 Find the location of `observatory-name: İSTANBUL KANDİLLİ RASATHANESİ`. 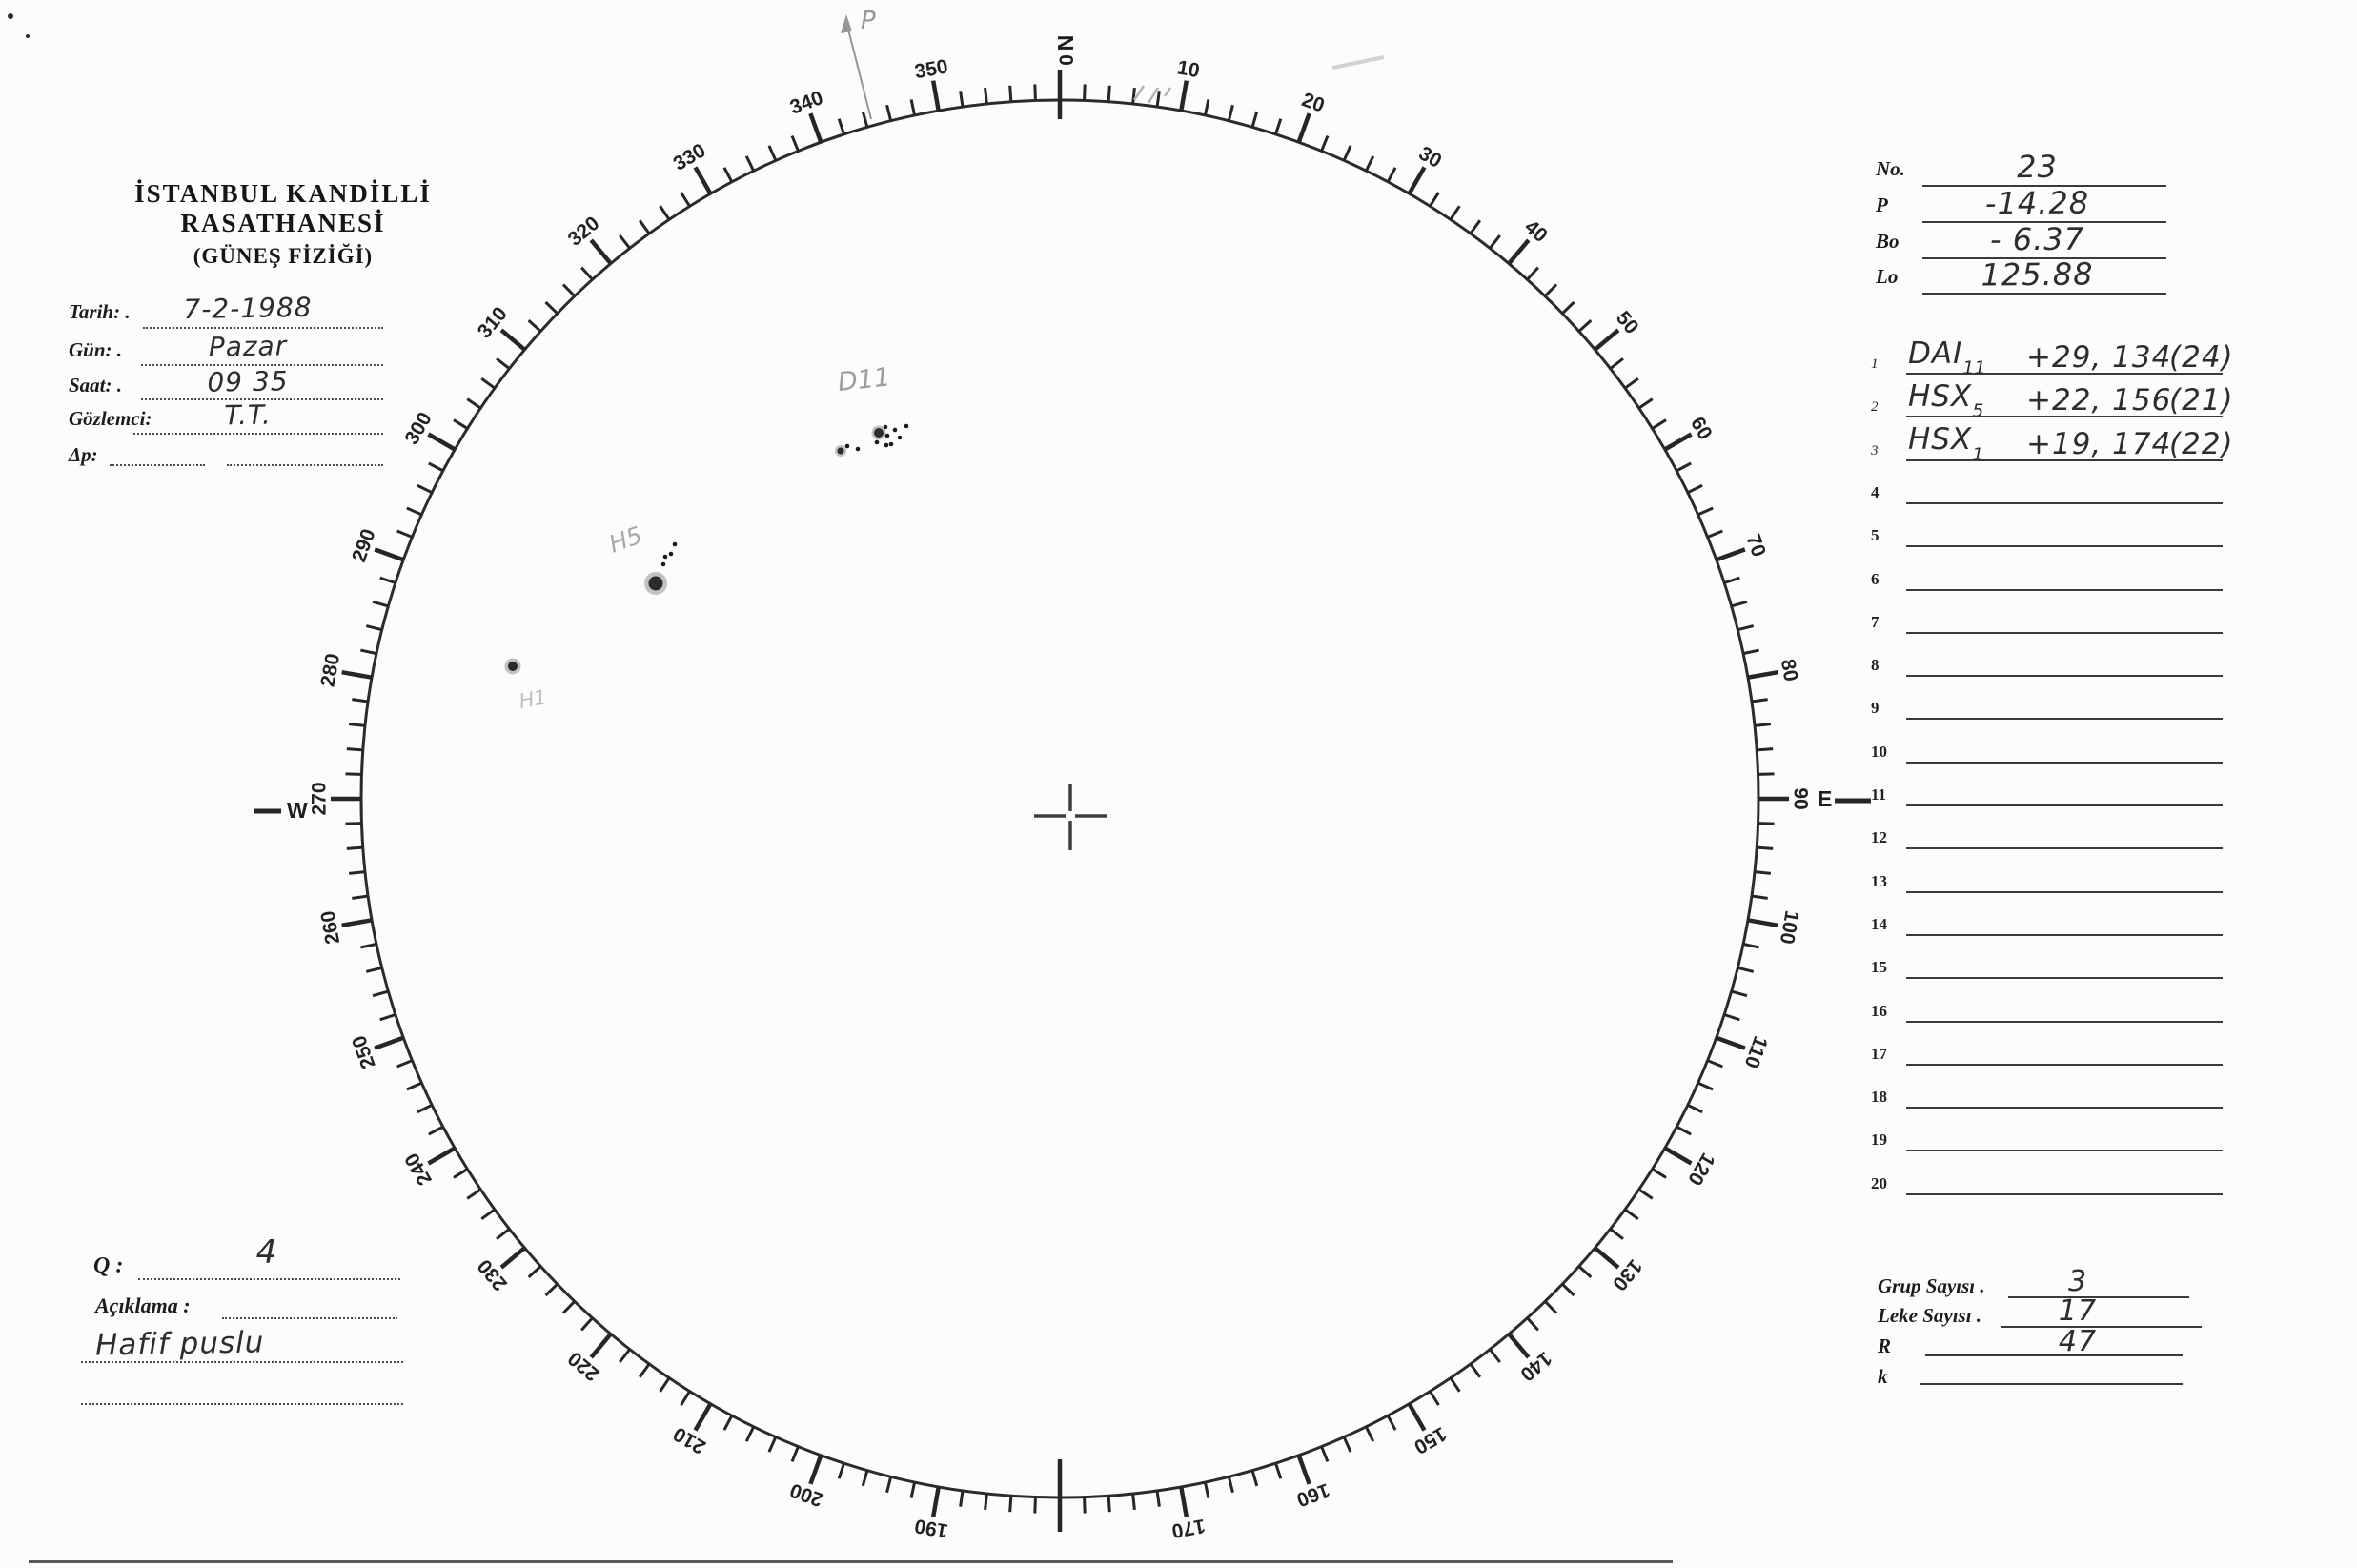

observatory-name: İSTANBUL KANDİLLİ RASATHANESİ is located at coordinates (283, 208).